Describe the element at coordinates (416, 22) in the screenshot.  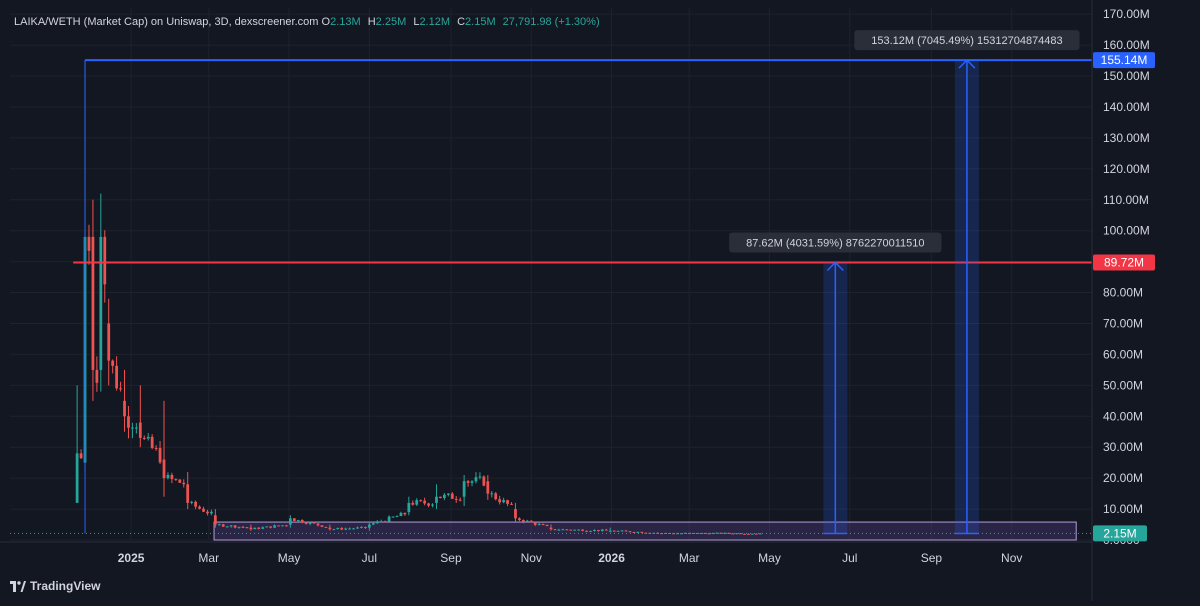
I see `low-label: L` at that location.